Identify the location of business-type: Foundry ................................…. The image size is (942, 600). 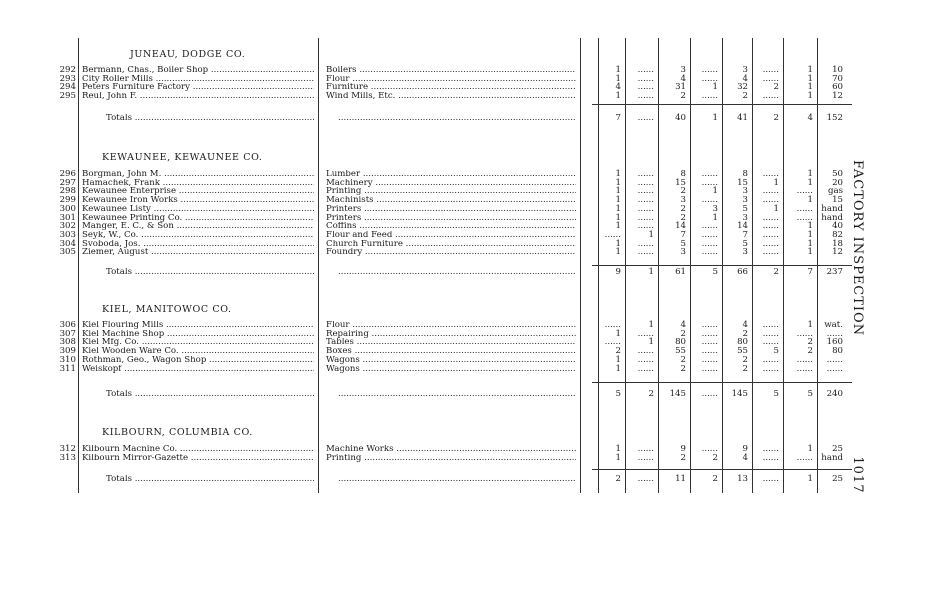
(451, 253).